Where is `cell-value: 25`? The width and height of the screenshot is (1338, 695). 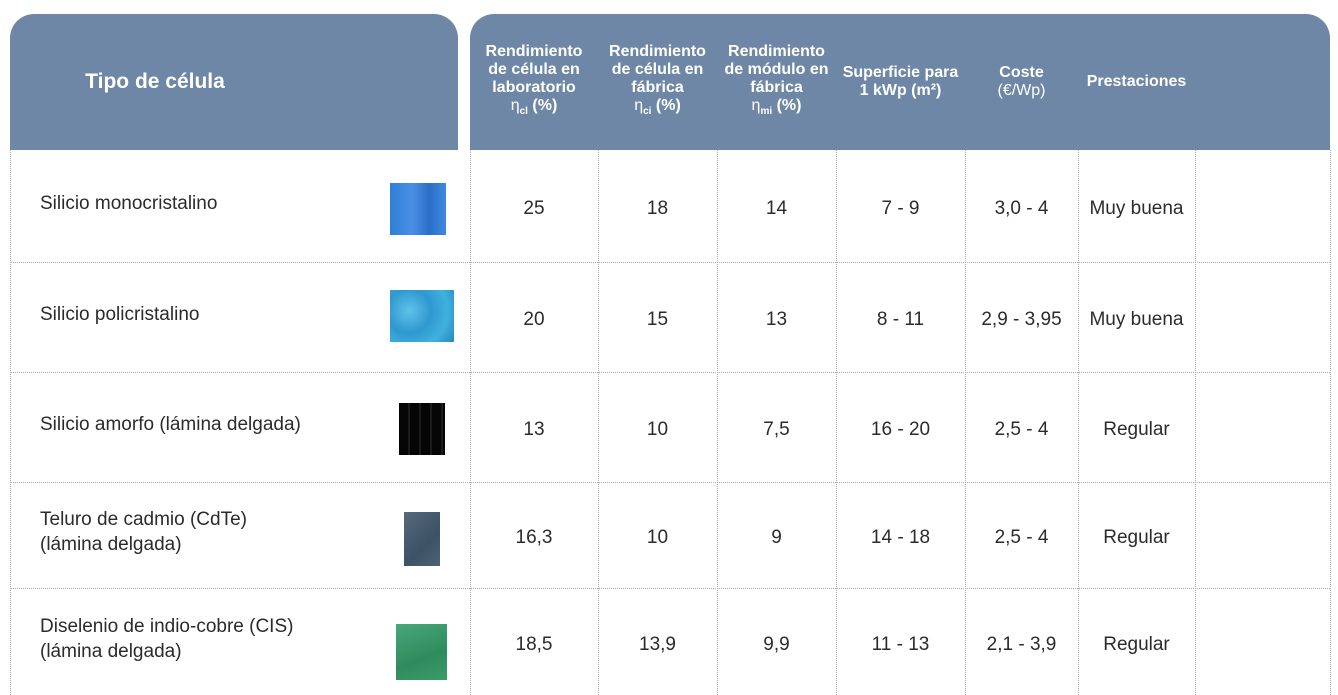
cell-value: 25 is located at coordinates (534, 208).